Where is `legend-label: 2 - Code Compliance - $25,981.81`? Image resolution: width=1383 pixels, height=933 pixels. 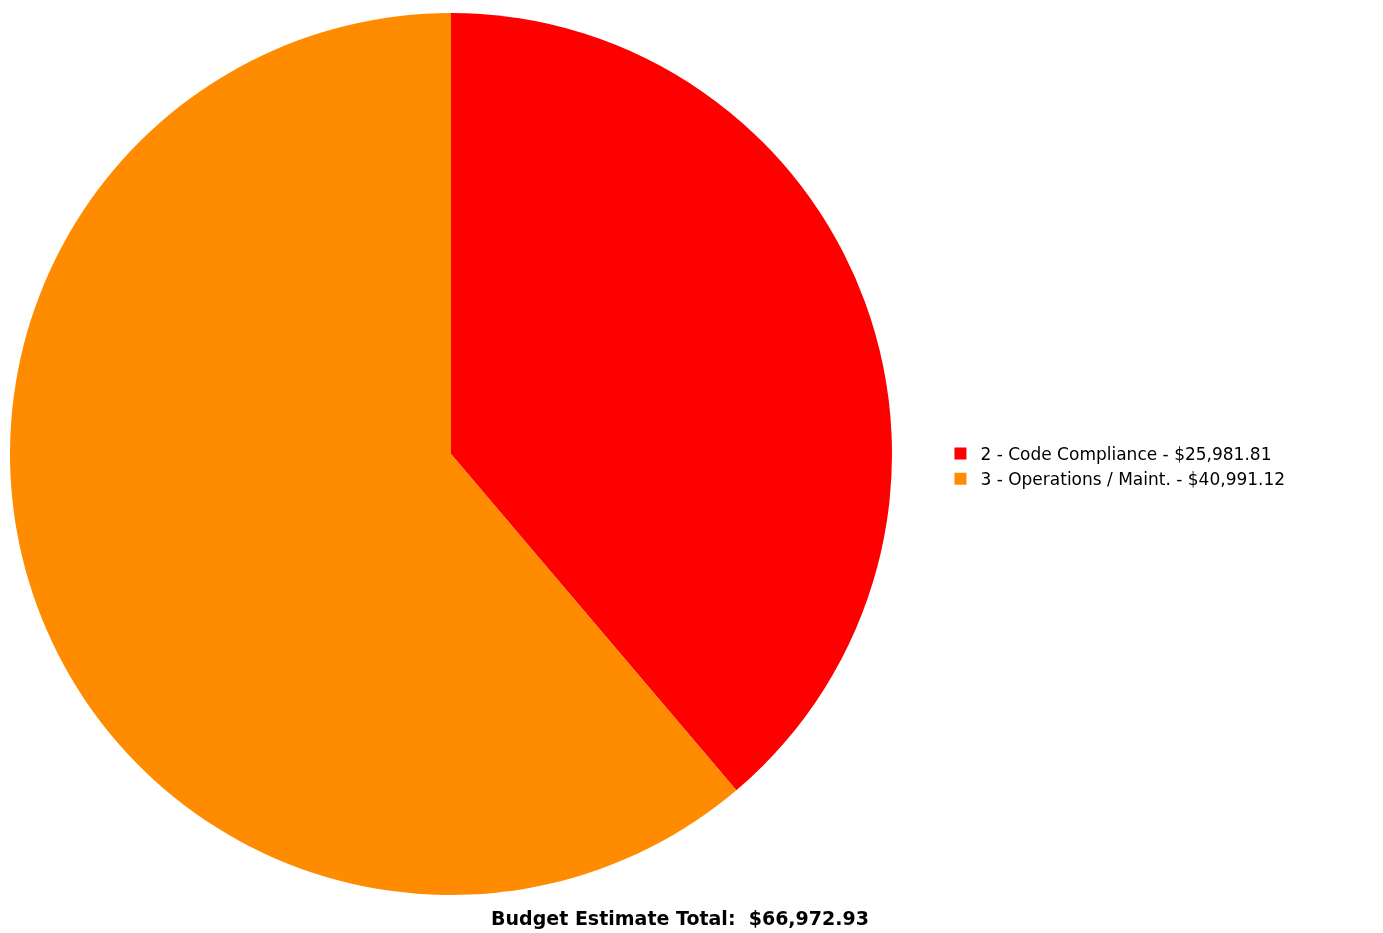
legend-label: 2 - Code Compliance - $25,981.81 is located at coordinates (1126, 454).